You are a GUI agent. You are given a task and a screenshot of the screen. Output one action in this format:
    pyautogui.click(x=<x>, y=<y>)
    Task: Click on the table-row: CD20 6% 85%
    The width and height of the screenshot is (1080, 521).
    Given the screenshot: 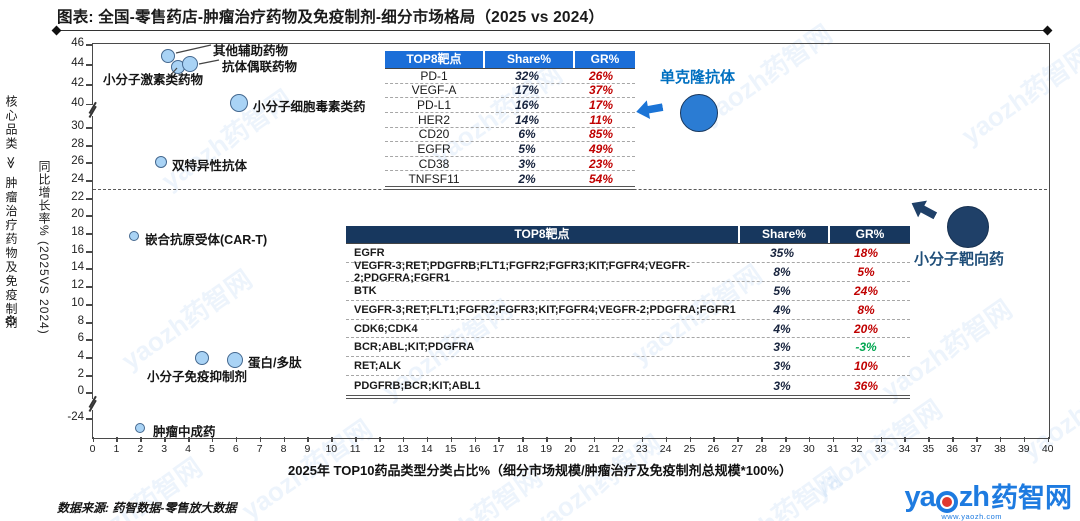 What is the action you would take?
    pyautogui.click(x=510, y=135)
    